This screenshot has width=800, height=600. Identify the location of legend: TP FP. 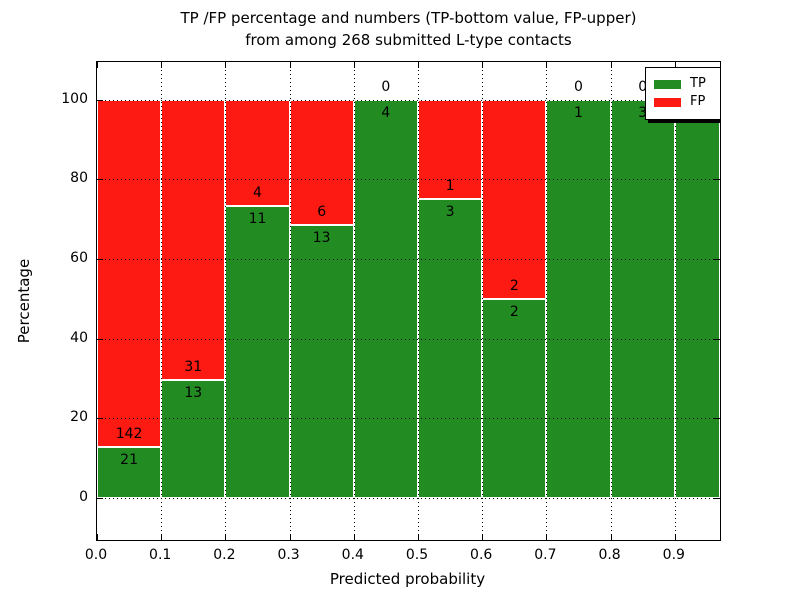
(682, 93).